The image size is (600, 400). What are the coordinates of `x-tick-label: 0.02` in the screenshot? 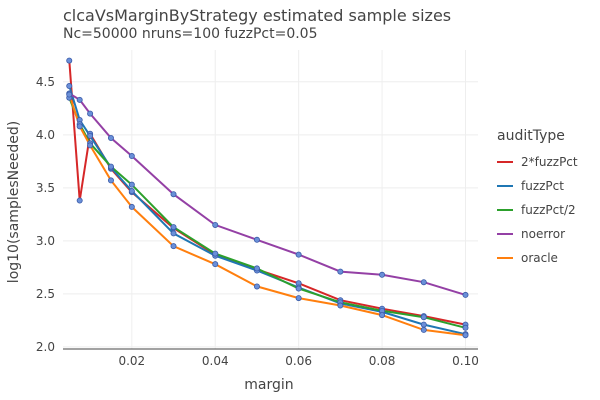 It's located at (131, 361).